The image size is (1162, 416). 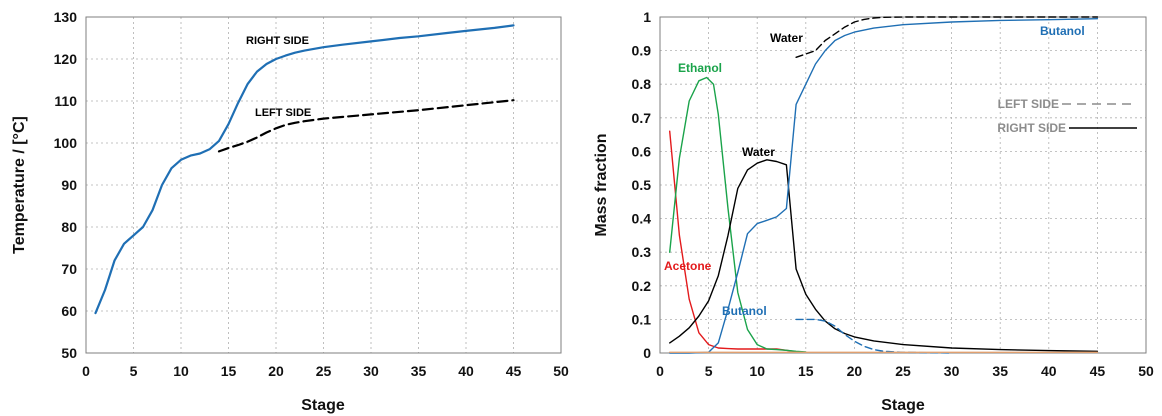 I want to click on y-tick-labels: 0 0.1 0.2 0.3 0.4 0.5 0.6 0.7 0.8 0.9 1, so click(x=642, y=185).